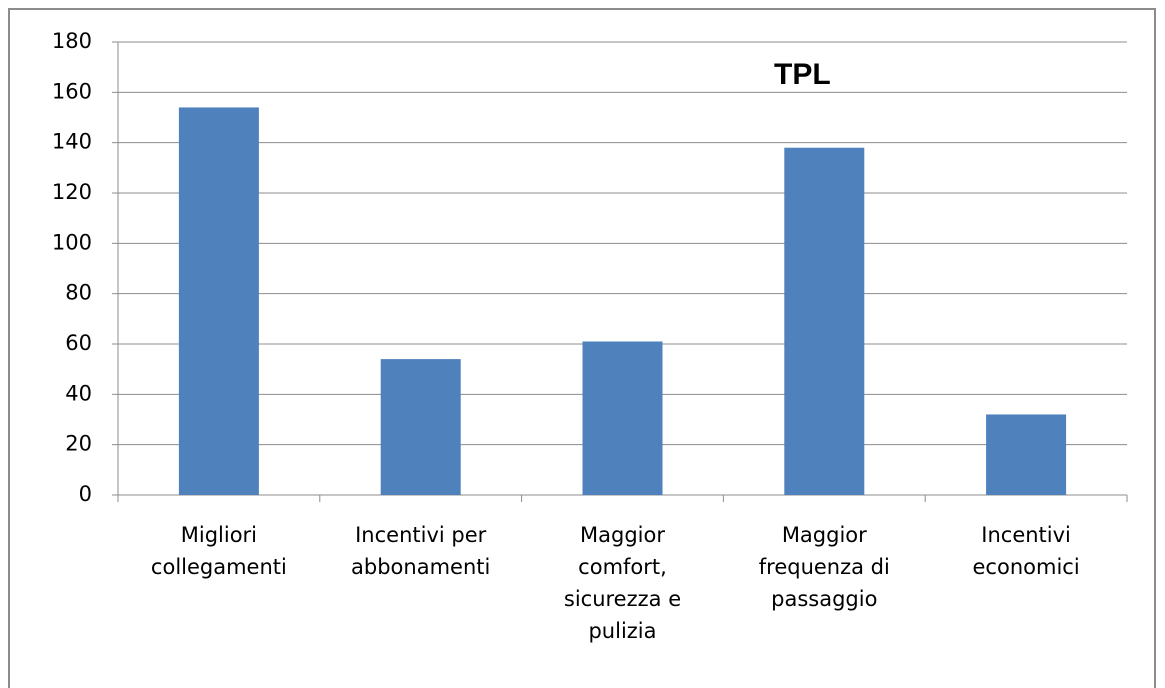 The image size is (1165, 688). What do you see at coordinates (218, 551) in the screenshot?
I see `x-tick-label: Migliori collegamenti` at bounding box center [218, 551].